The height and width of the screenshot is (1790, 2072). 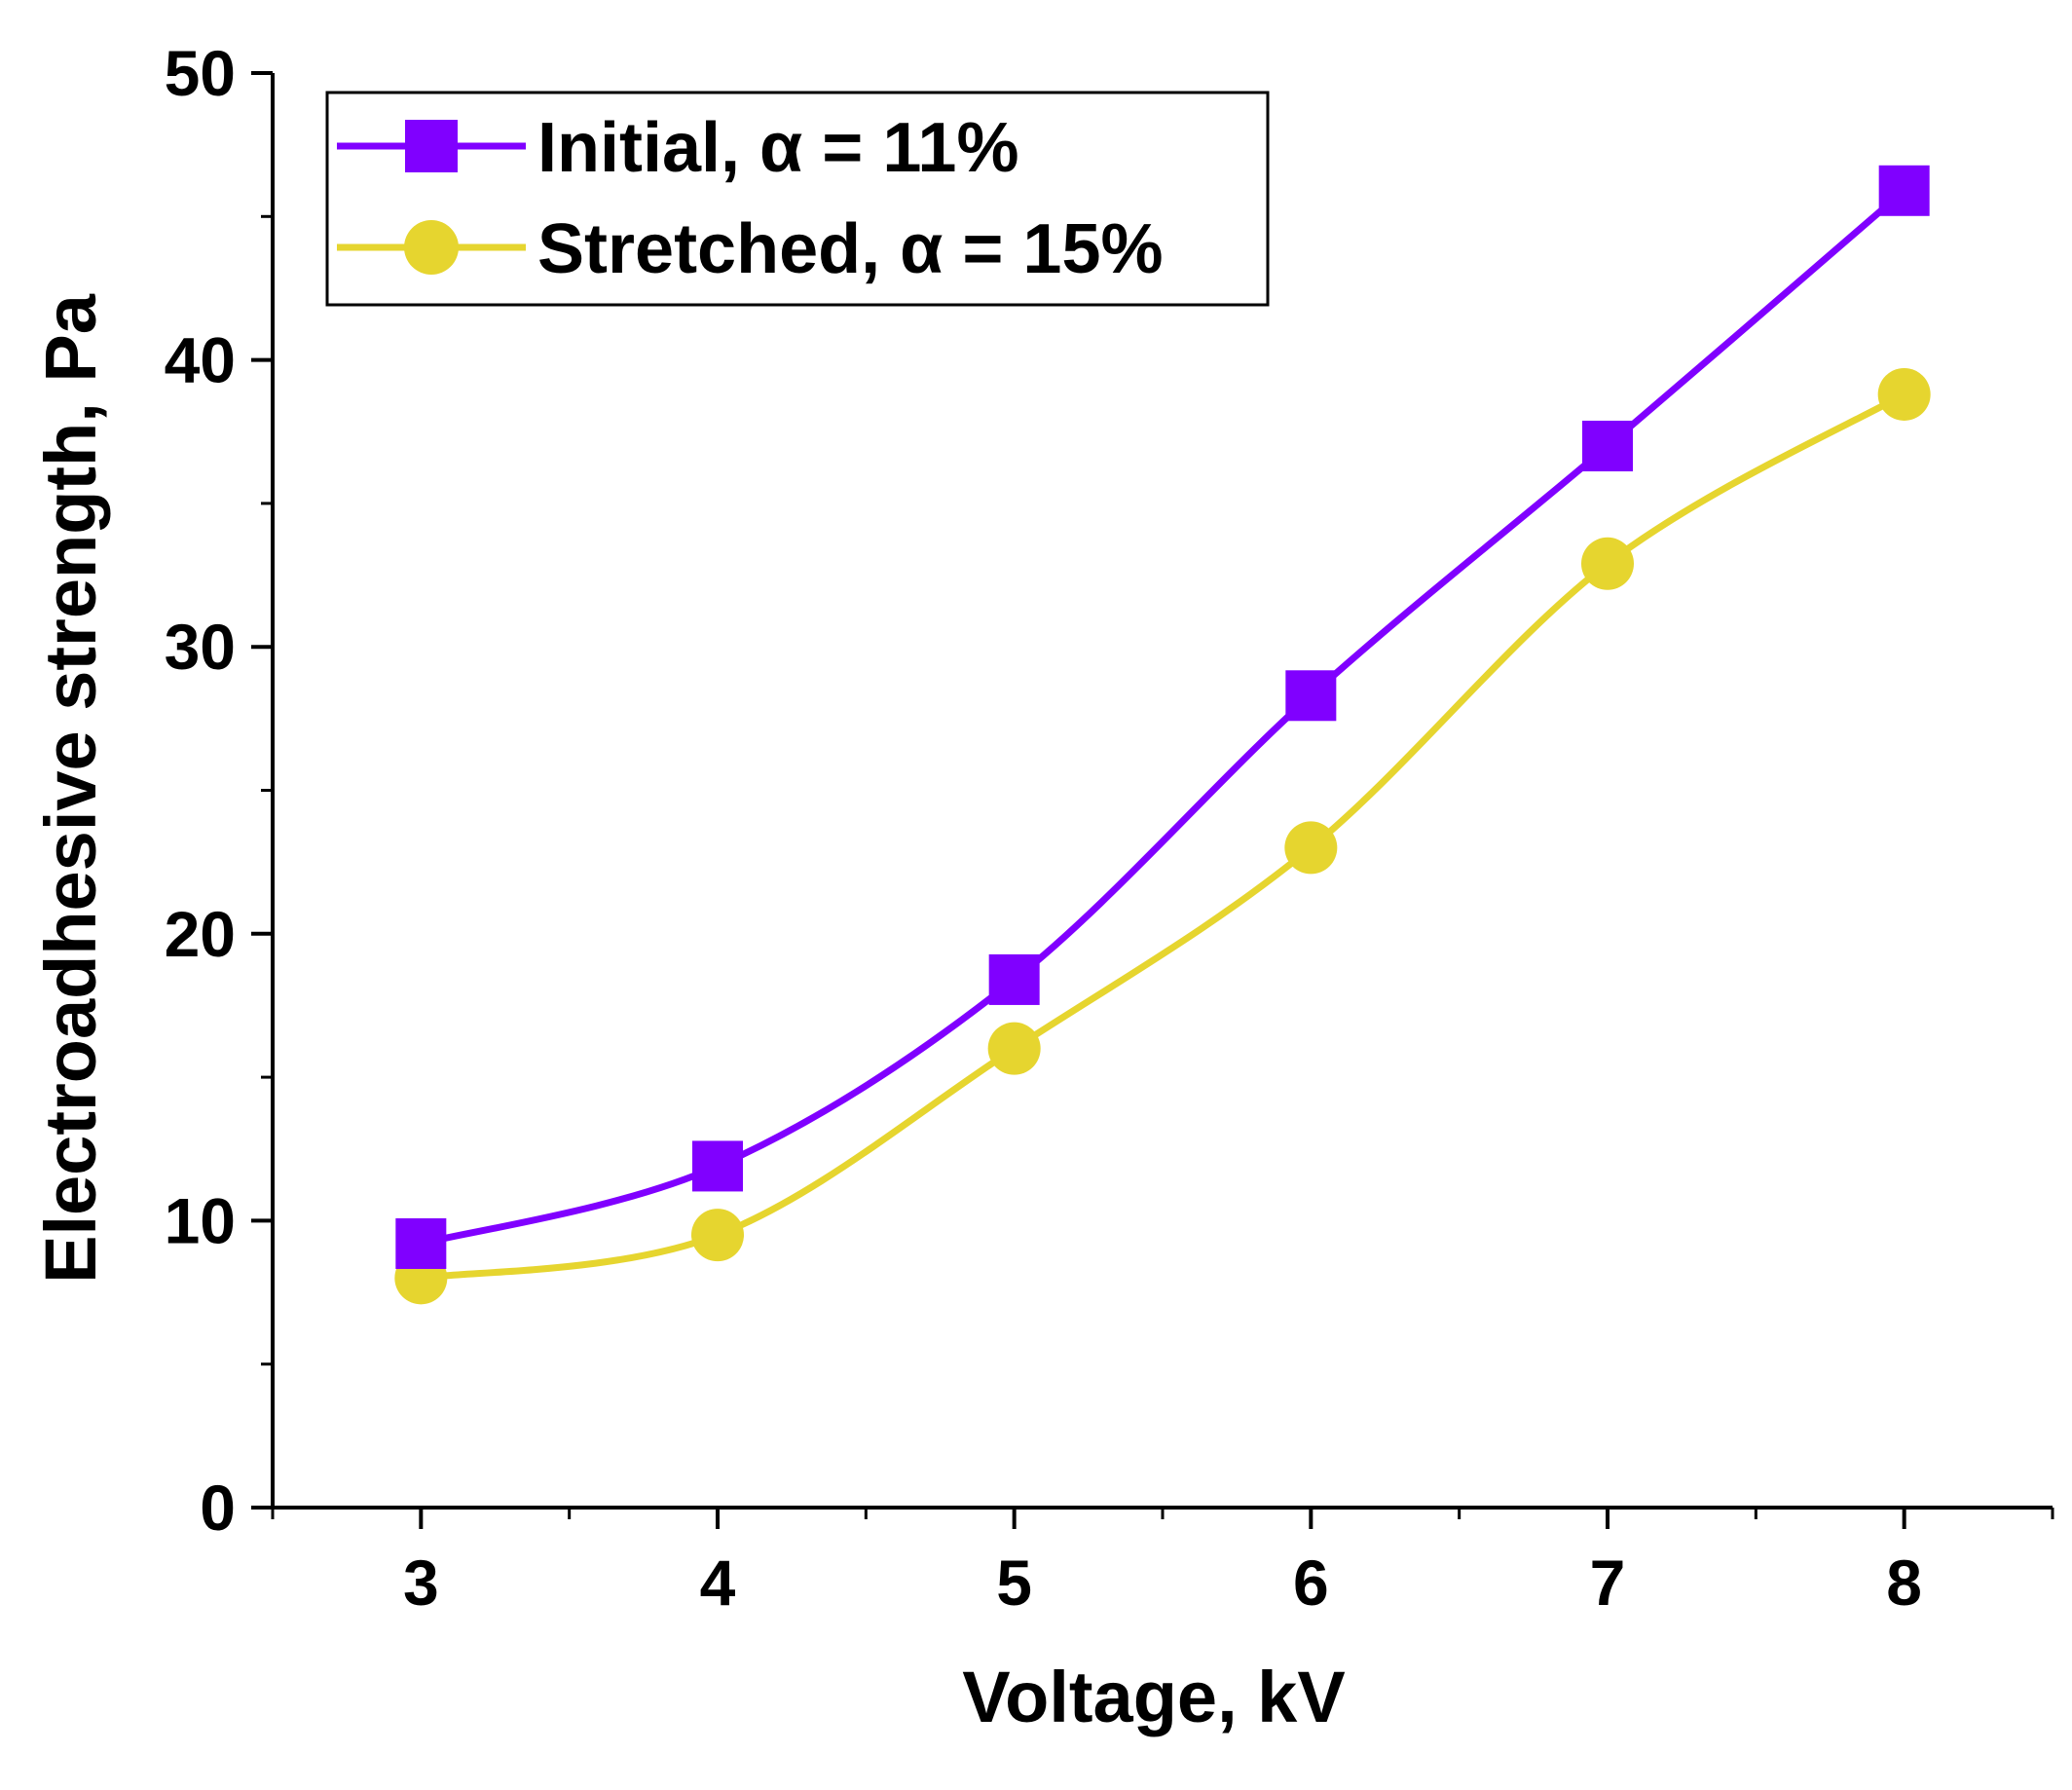 What do you see at coordinates (1311, 1583) in the screenshot?
I see `x-tick-label: 6` at bounding box center [1311, 1583].